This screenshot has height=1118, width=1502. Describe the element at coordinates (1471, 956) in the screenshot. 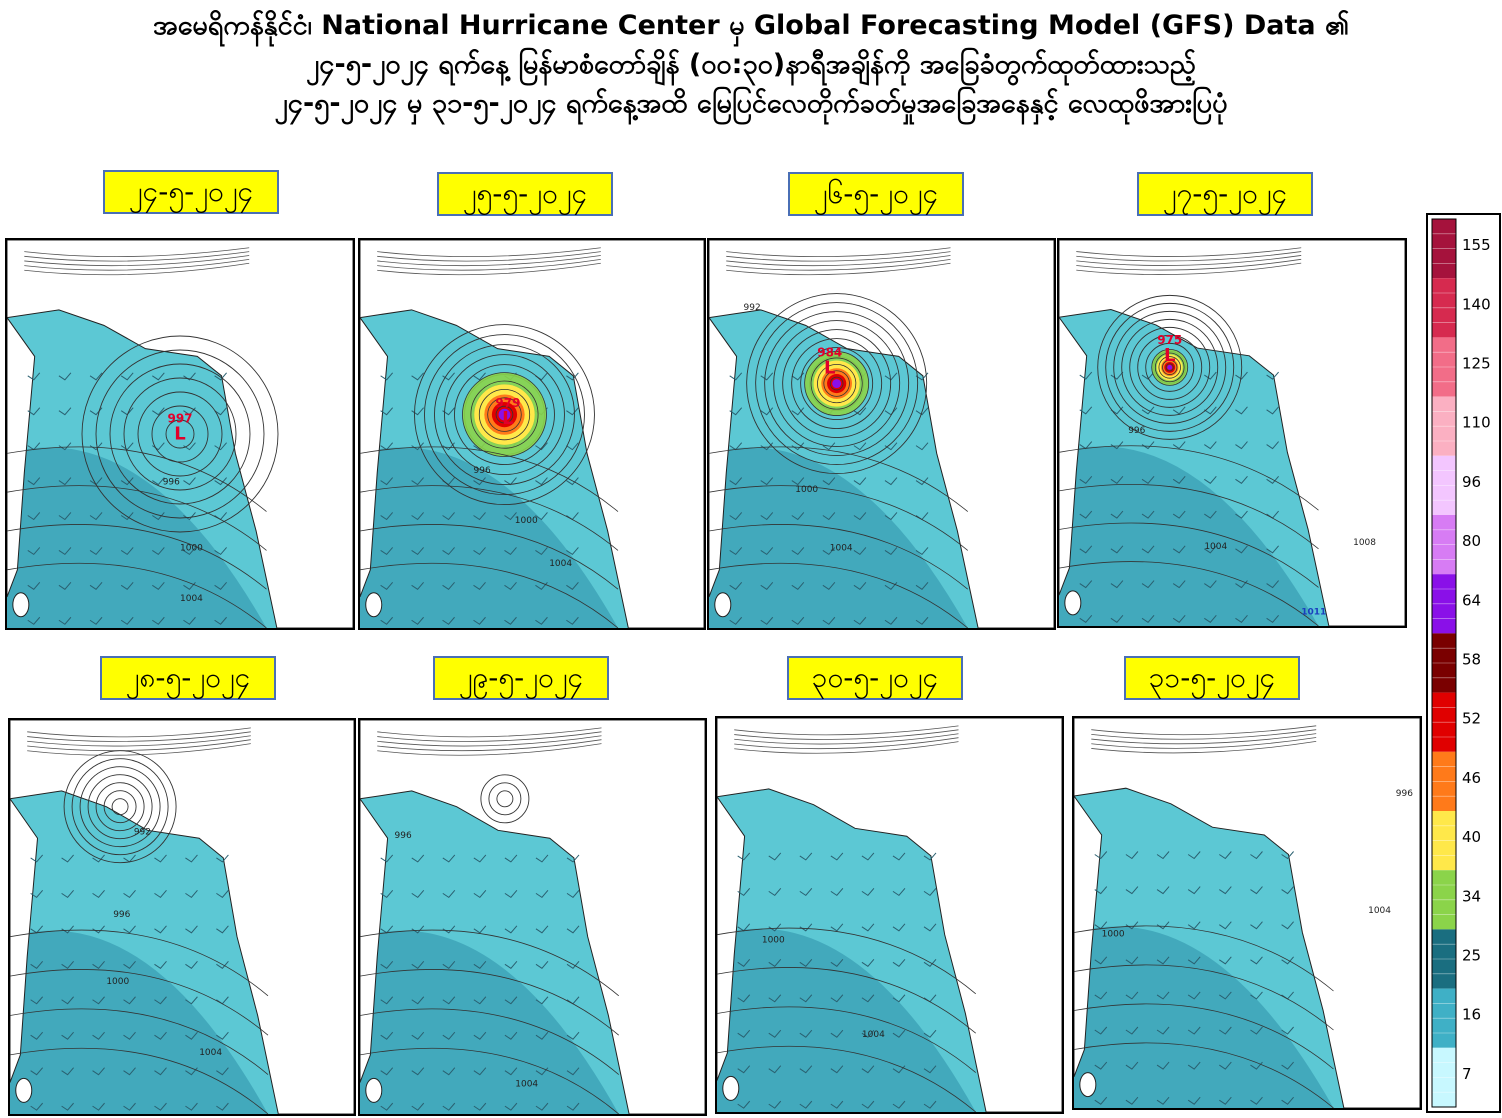

I see `colorbar-tick-label: 25` at that location.